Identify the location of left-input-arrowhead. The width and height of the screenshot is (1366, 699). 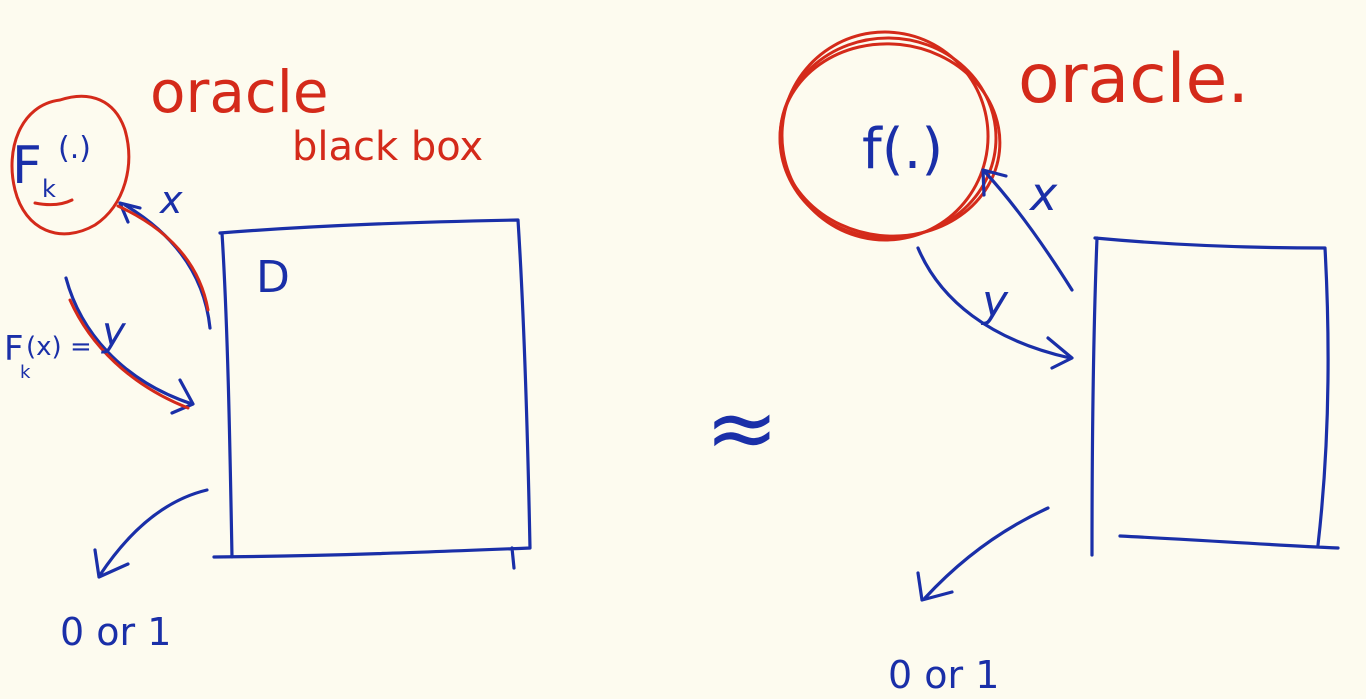
(130, 212).